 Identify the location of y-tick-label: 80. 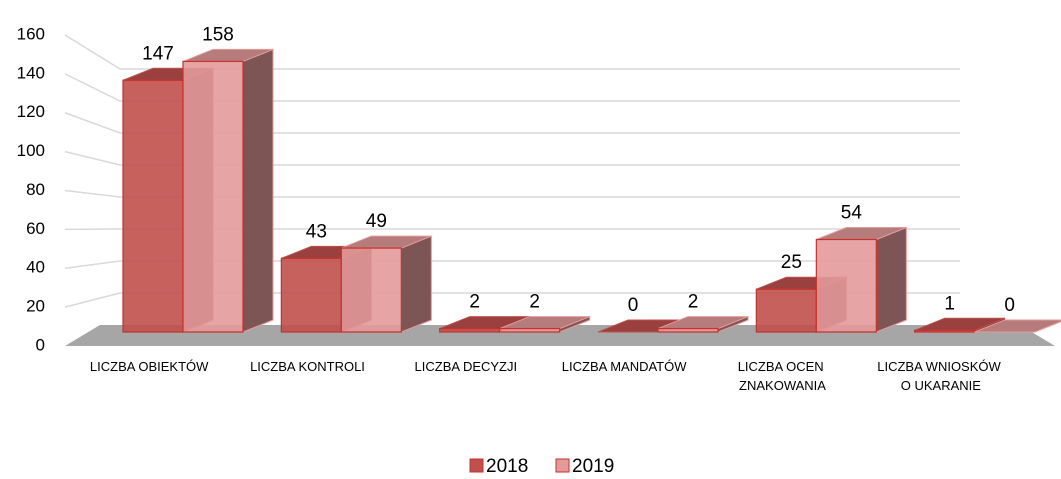
(35, 189).